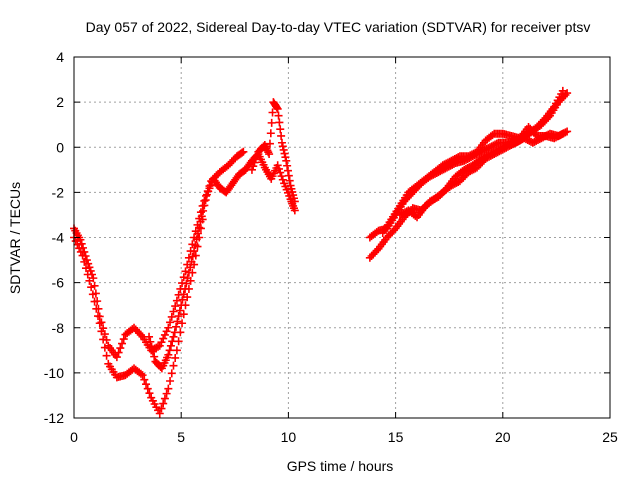  Describe the element at coordinates (181, 437) in the screenshot. I see `x-tick-label: 5` at that location.